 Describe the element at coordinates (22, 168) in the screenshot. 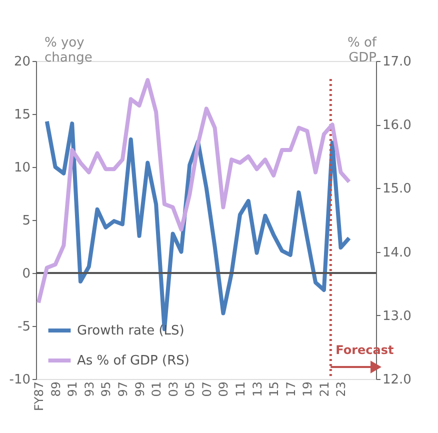

I see `y-tick-label: 10` at that location.